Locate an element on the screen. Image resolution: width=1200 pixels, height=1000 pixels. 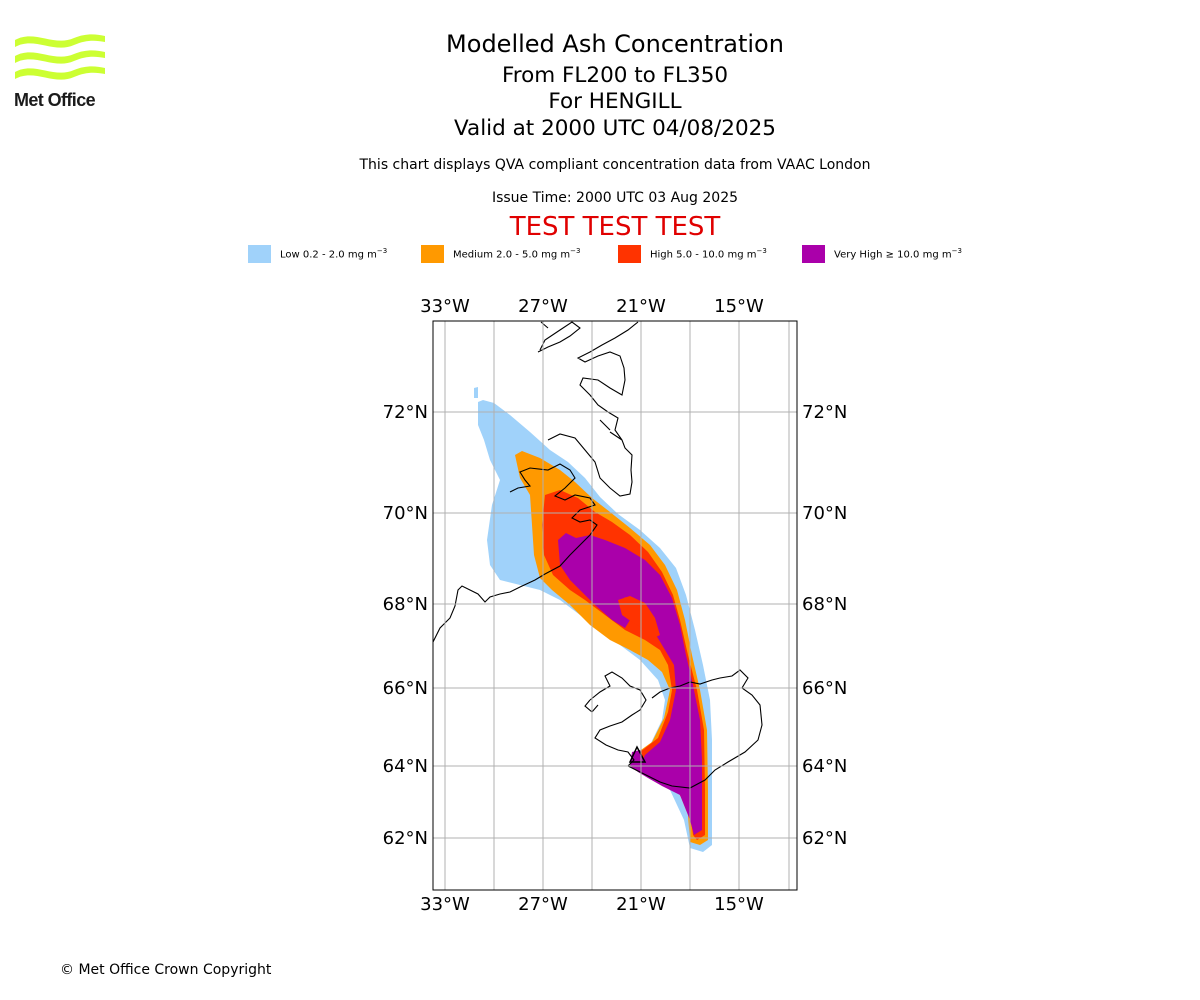
legend-swatch-very-high is located at coordinates (813, 254).